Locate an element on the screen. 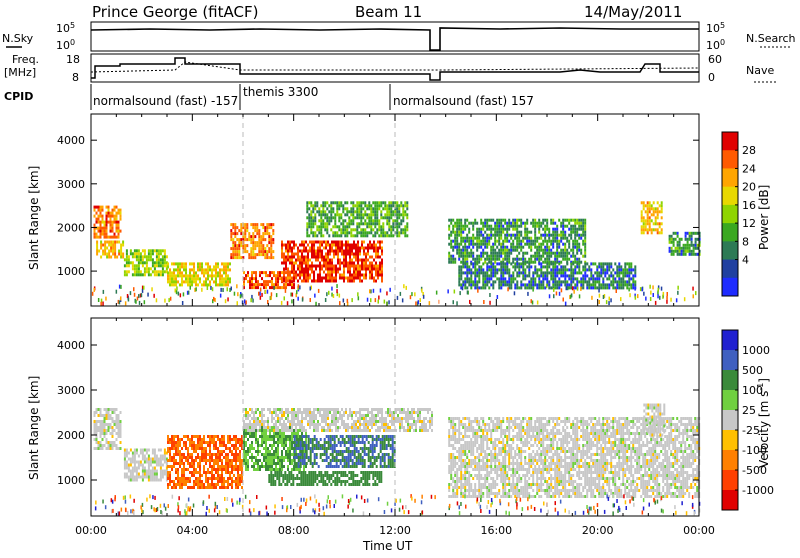  freq-label: Freq. is located at coordinates (25, 59).